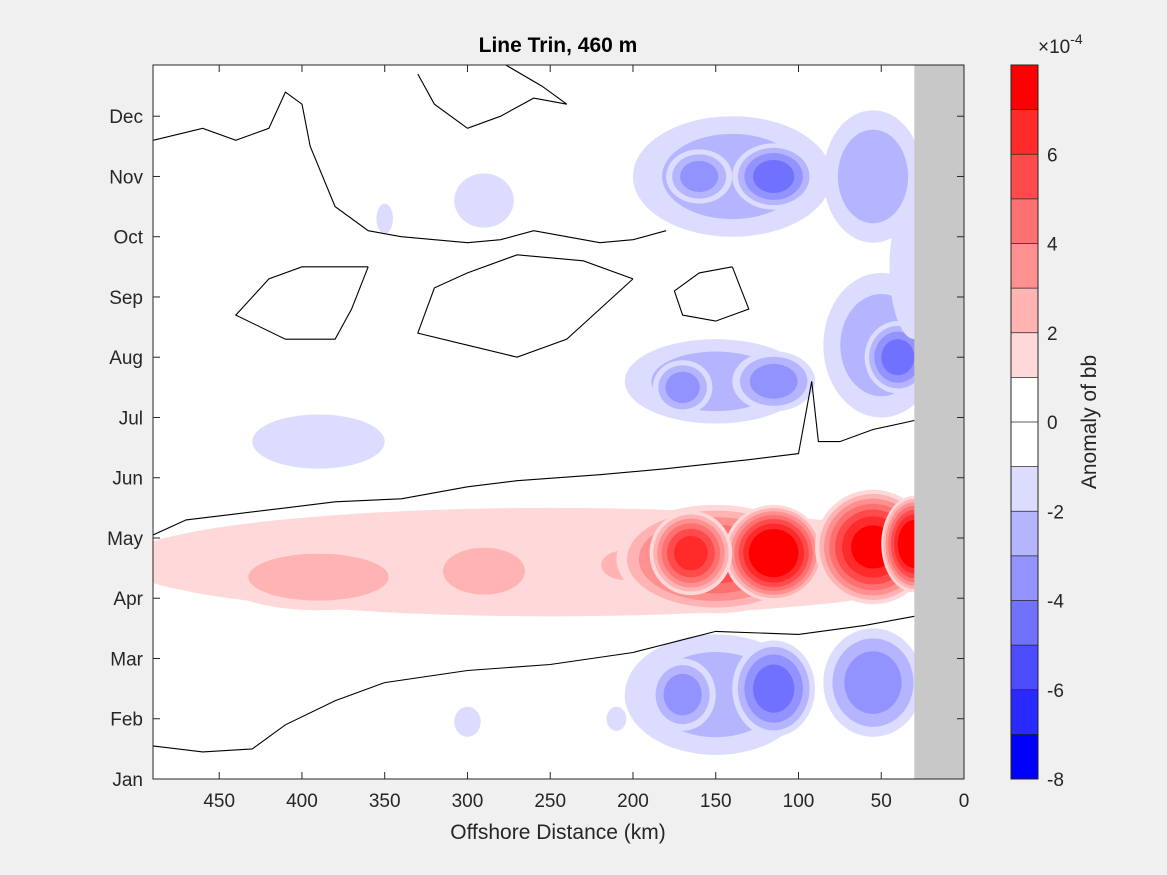  What do you see at coordinates (534, 458) in the screenshot?
I see `zero-contour-upper` at bounding box center [534, 458].